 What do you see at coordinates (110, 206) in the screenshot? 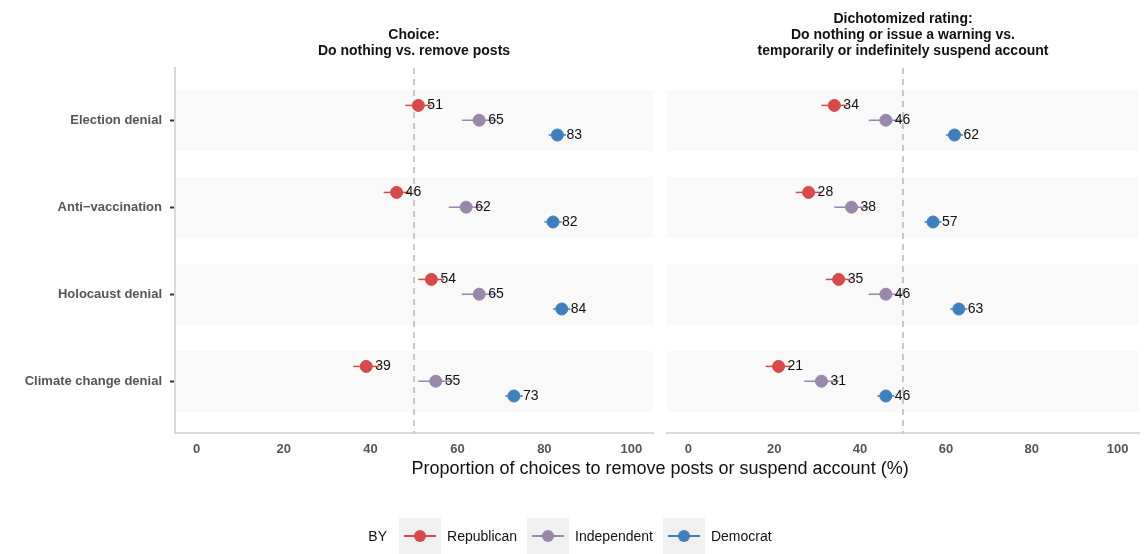
I see `y-tick-label: Anti−vaccination` at bounding box center [110, 206].